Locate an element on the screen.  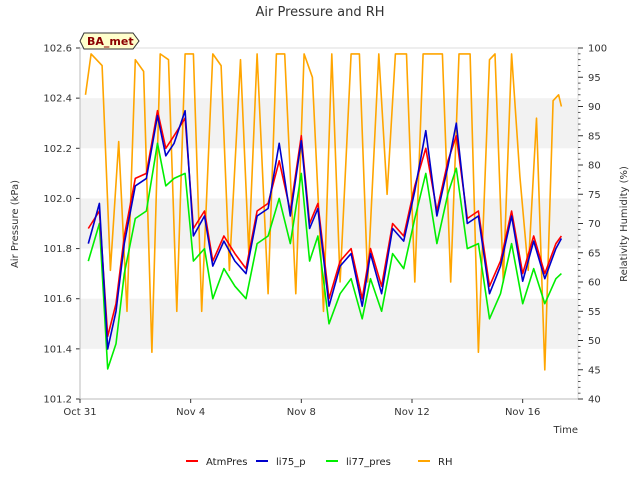
x-tick-label: Nov 16 is located at coordinates (522, 412).